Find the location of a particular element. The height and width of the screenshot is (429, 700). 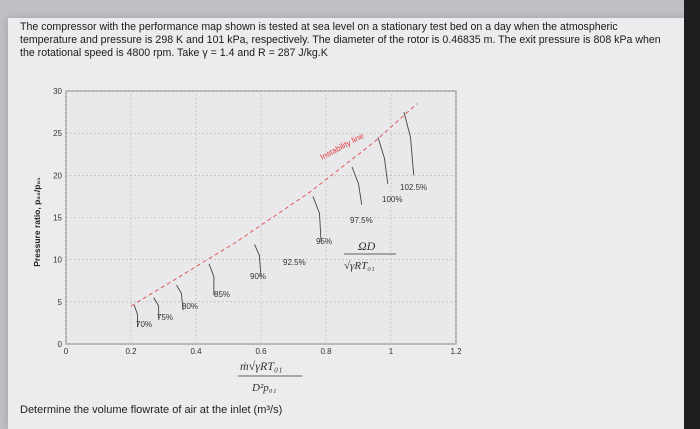

y-tick-label: 5 is located at coordinates (60, 302).